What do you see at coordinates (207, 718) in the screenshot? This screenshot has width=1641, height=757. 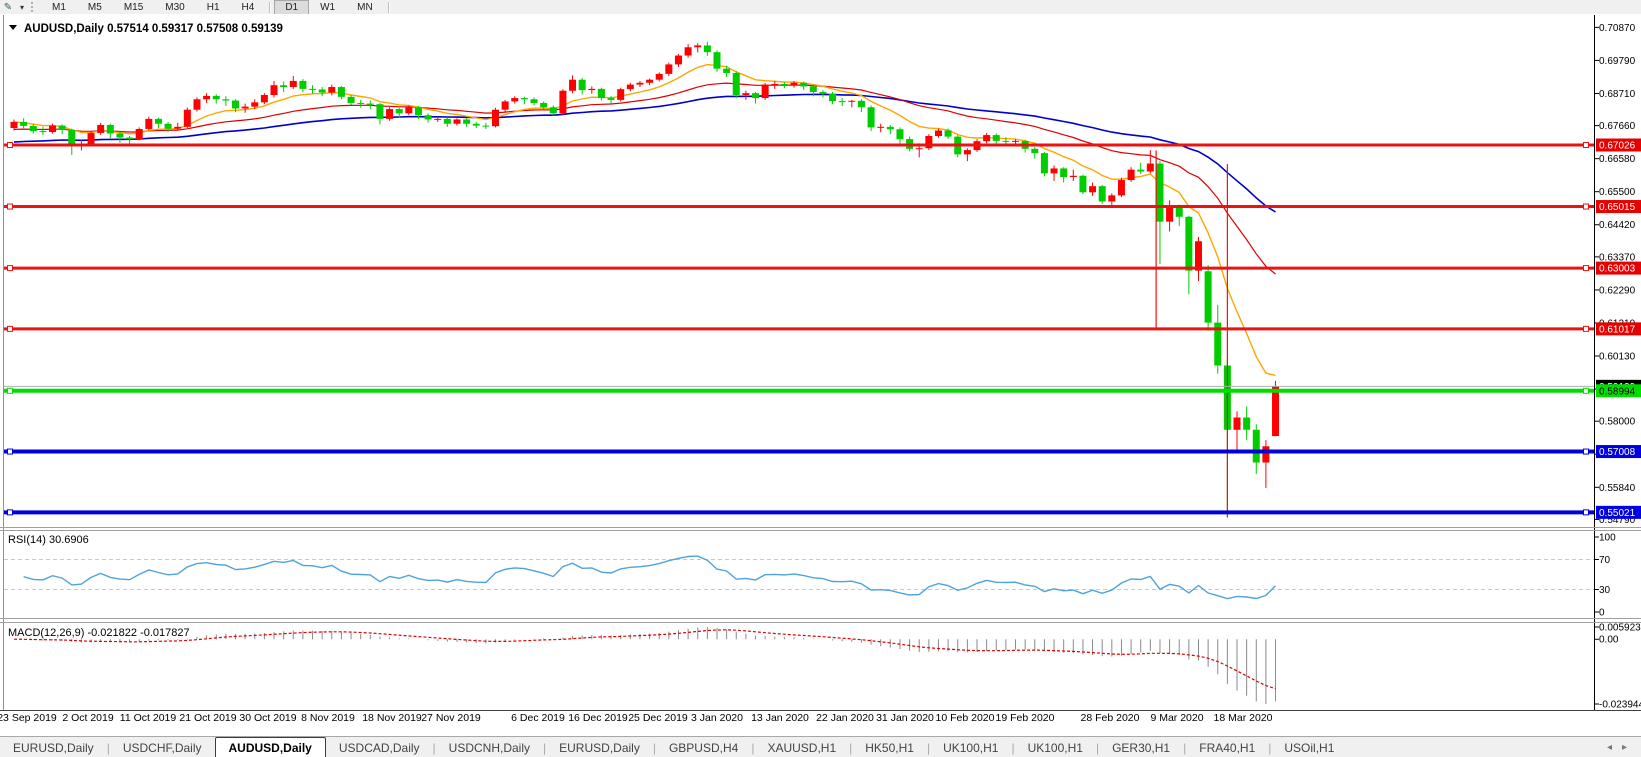 I see `date-label: 21 Oct 2019` at bounding box center [207, 718].